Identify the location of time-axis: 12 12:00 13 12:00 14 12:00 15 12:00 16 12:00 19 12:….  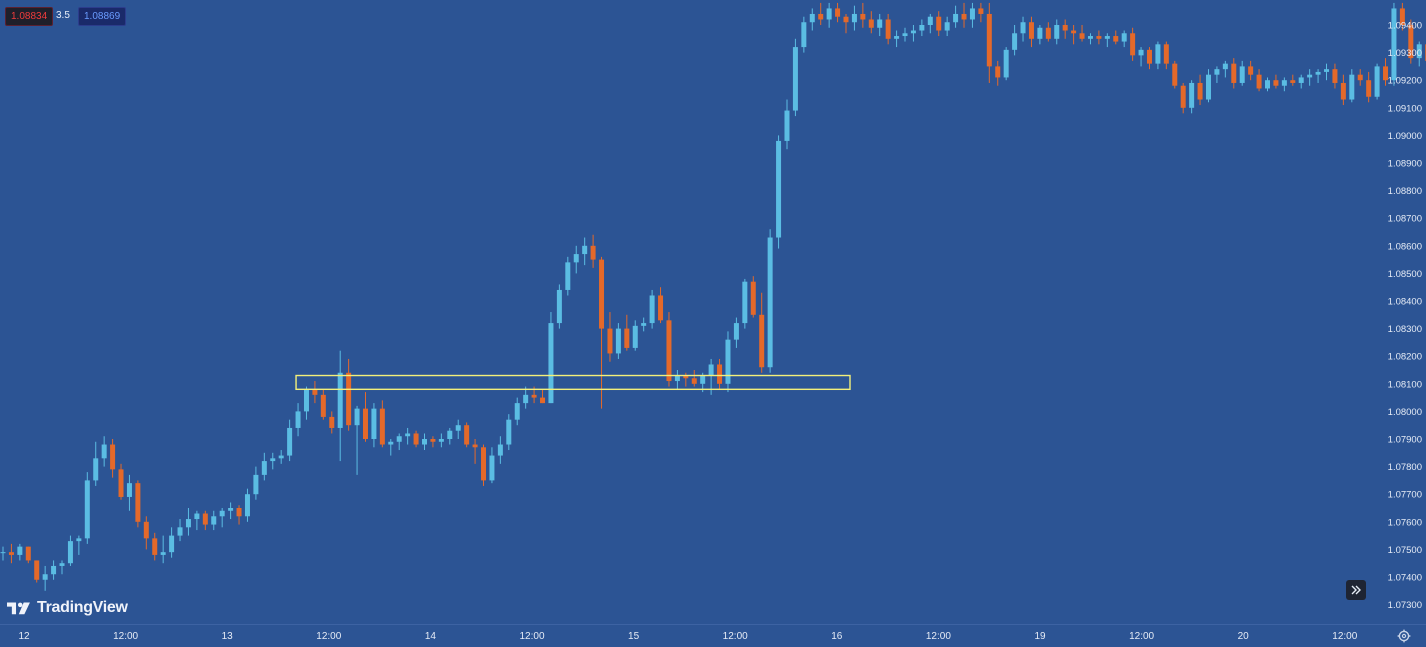
(687, 636).